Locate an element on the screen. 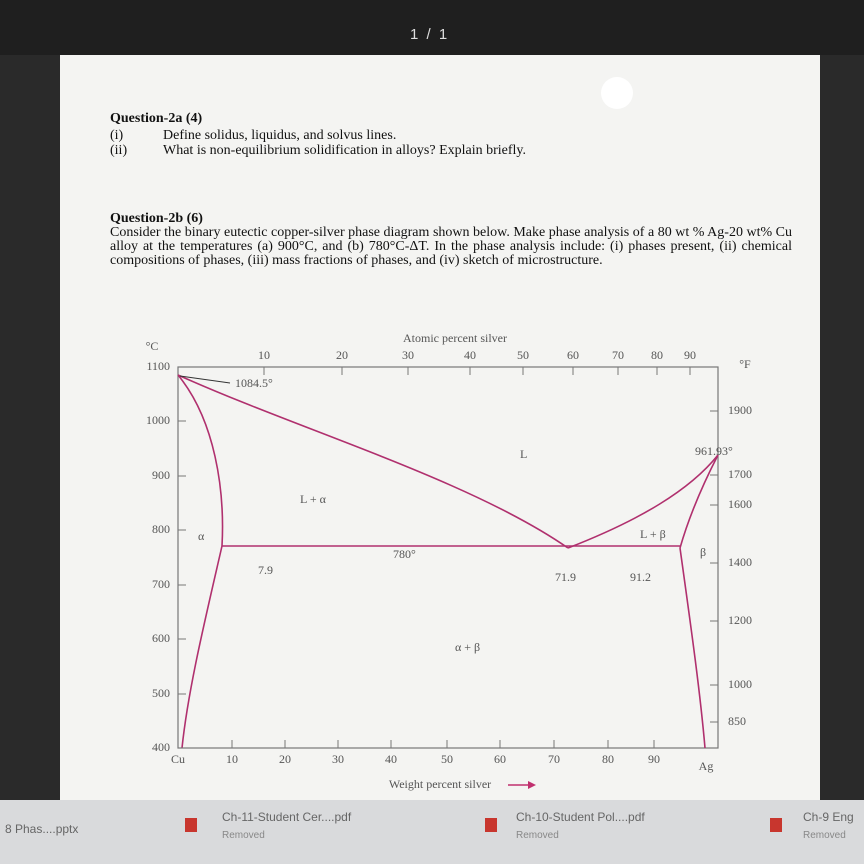 The width and height of the screenshot is (864, 864). bottom-tick-label: 50 is located at coordinates (447, 759).